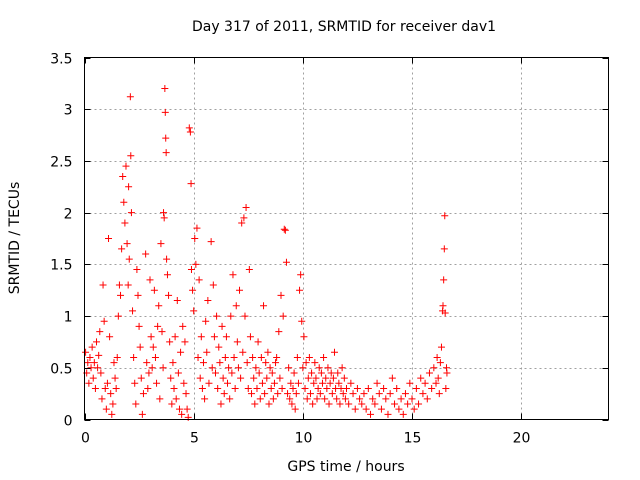 The height and width of the screenshot is (480, 640). Describe the element at coordinates (61, 370) in the screenshot. I see `y-tick-label: 0.5` at that location.